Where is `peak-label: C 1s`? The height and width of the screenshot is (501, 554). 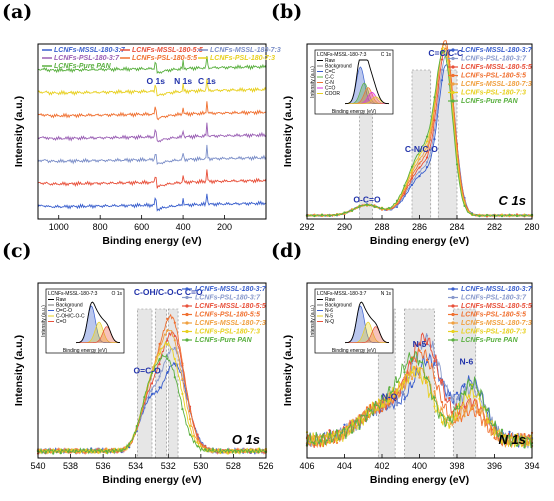 peak-label: C 1s is located at coordinates (207, 81).